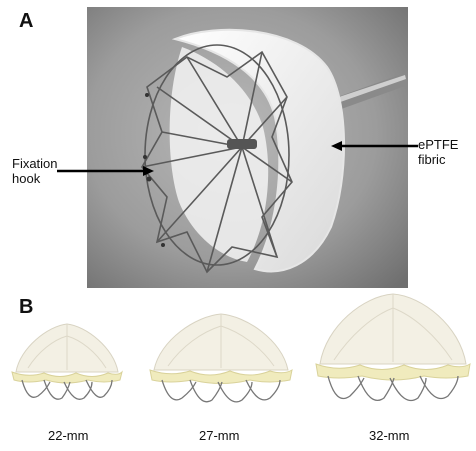 The width and height of the screenshot is (476, 451). What do you see at coordinates (68, 435) in the screenshot?
I see `size-label-22mm: 22-mm` at bounding box center [68, 435].